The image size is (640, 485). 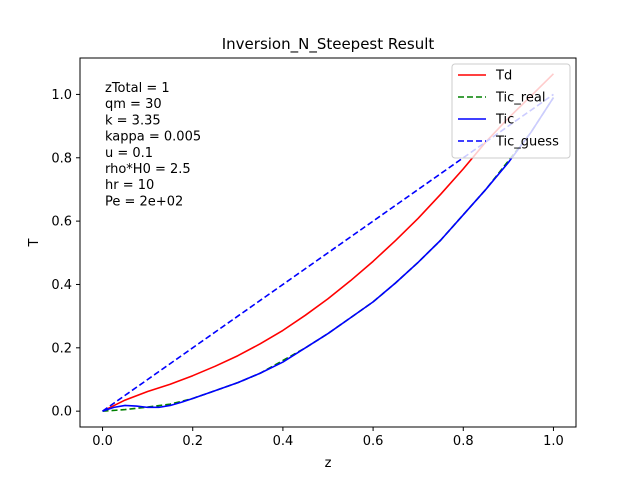 What do you see at coordinates (137, 88) in the screenshot?
I see `annotation-line: zTotal = 1` at bounding box center [137, 88].